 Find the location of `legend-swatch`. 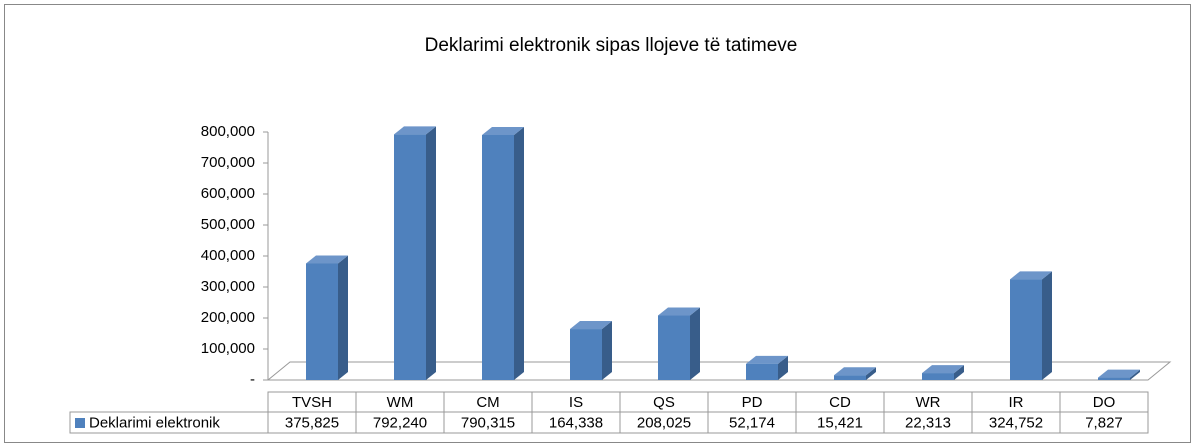

legend-swatch is located at coordinates (80, 423).